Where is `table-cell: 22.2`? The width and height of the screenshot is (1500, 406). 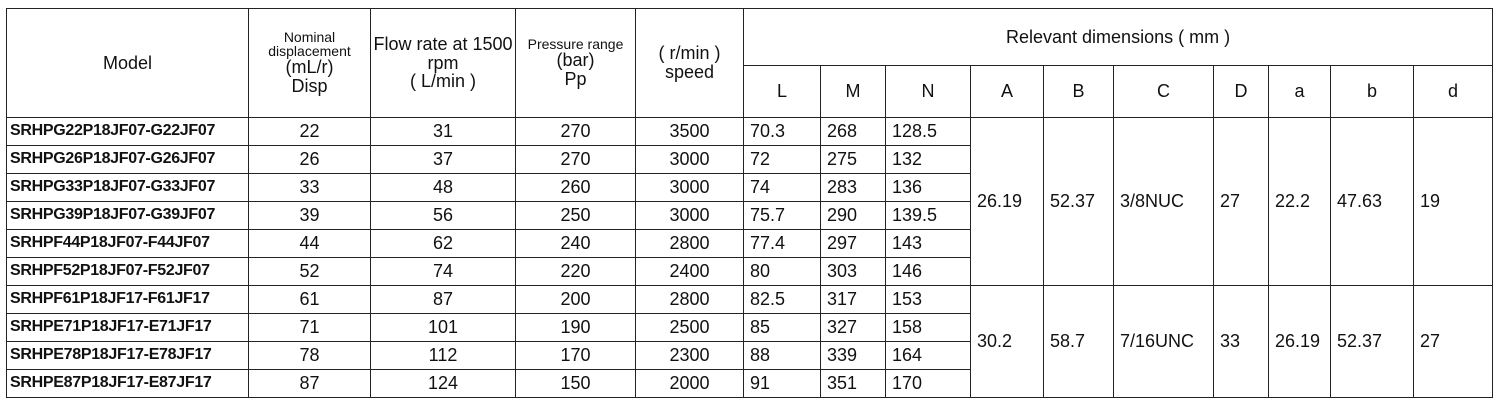
table-cell: 22.2 is located at coordinates (1299, 201).